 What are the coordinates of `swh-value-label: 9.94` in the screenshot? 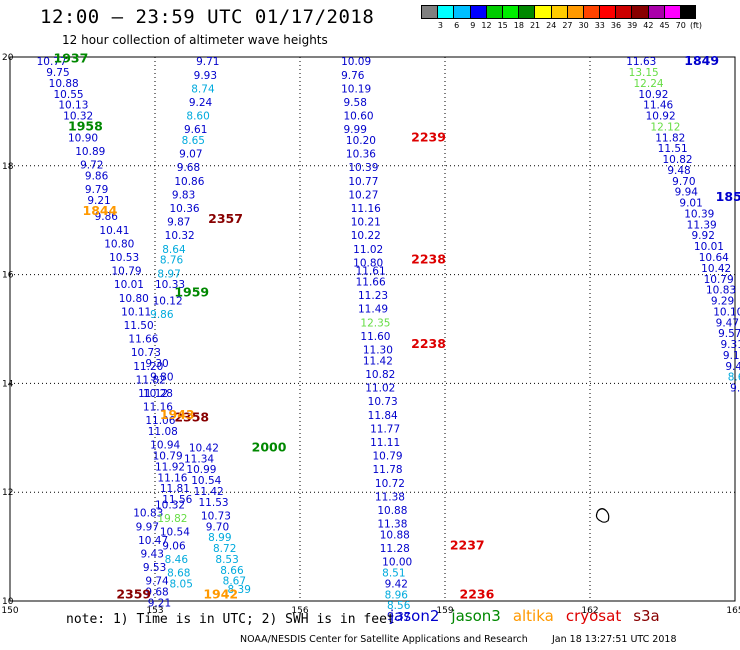 It's located at (687, 193).